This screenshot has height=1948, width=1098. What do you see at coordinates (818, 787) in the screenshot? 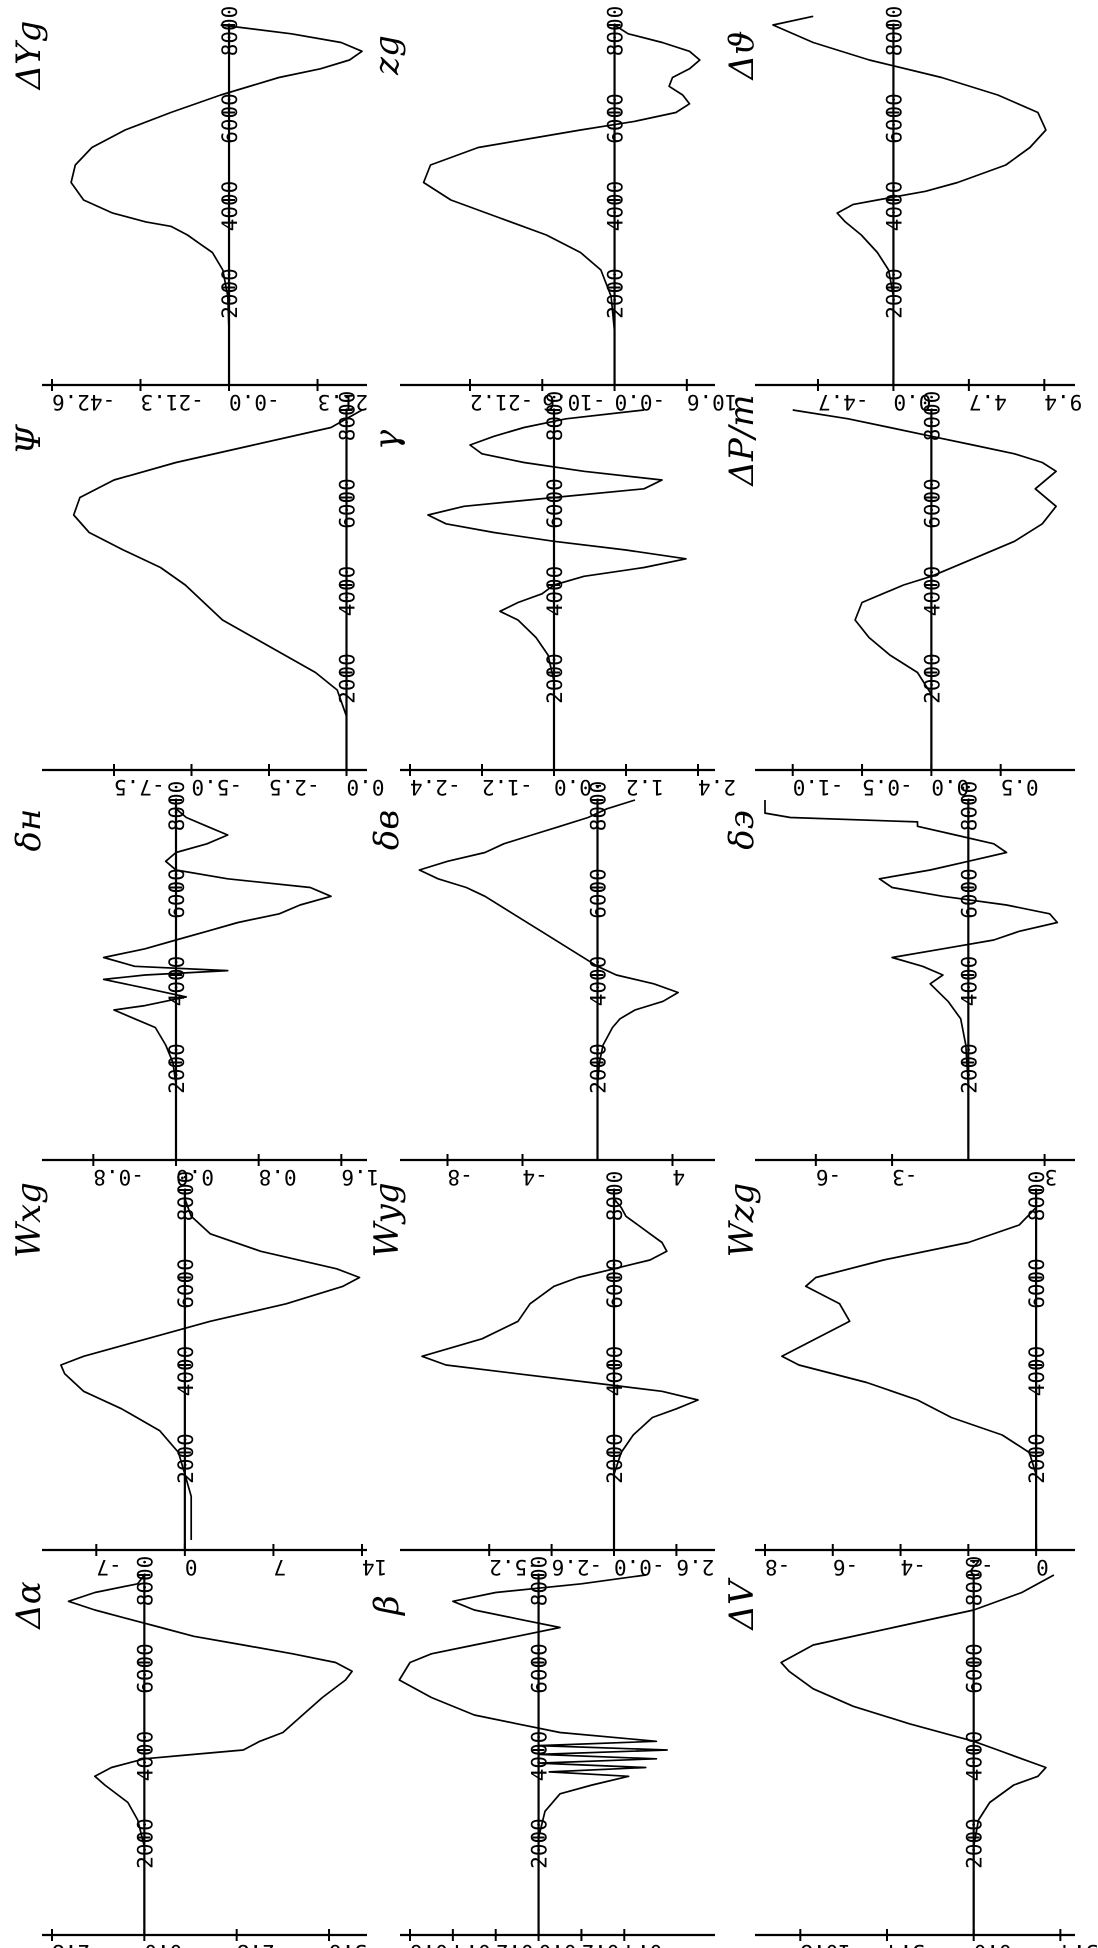
I see `y-tick-label: -1.0` at bounding box center [818, 787].